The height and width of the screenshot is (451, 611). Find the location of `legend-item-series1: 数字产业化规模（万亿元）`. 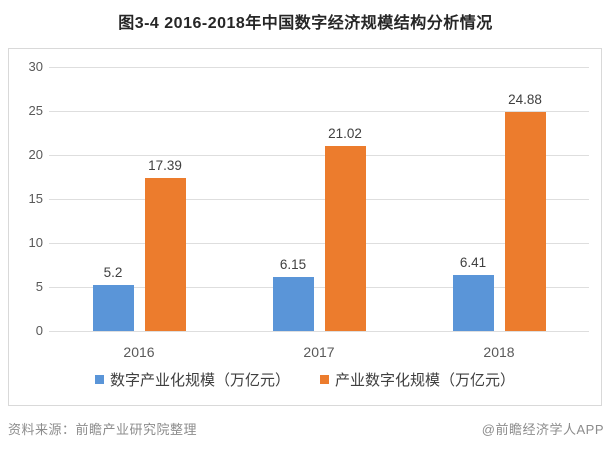

legend-item-series1: 数字产业化规模（万亿元） is located at coordinates (192, 379).